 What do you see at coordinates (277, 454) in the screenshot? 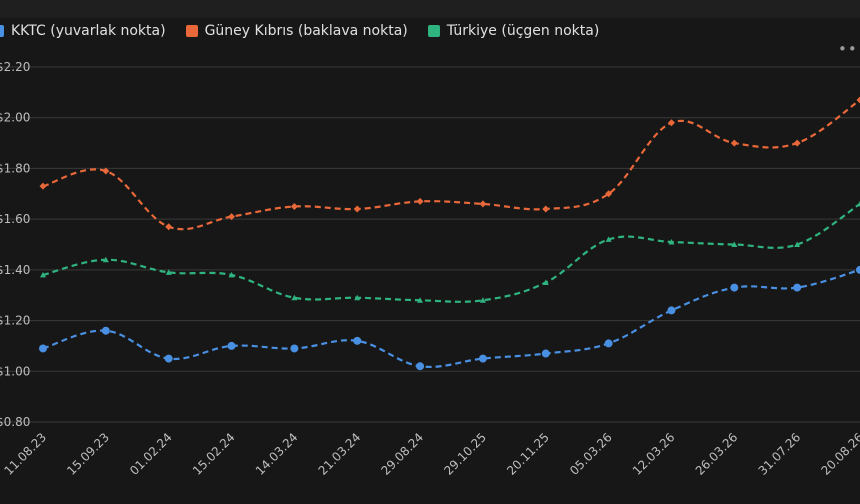
I see `x-tick-label: 14.03.24` at bounding box center [277, 454].